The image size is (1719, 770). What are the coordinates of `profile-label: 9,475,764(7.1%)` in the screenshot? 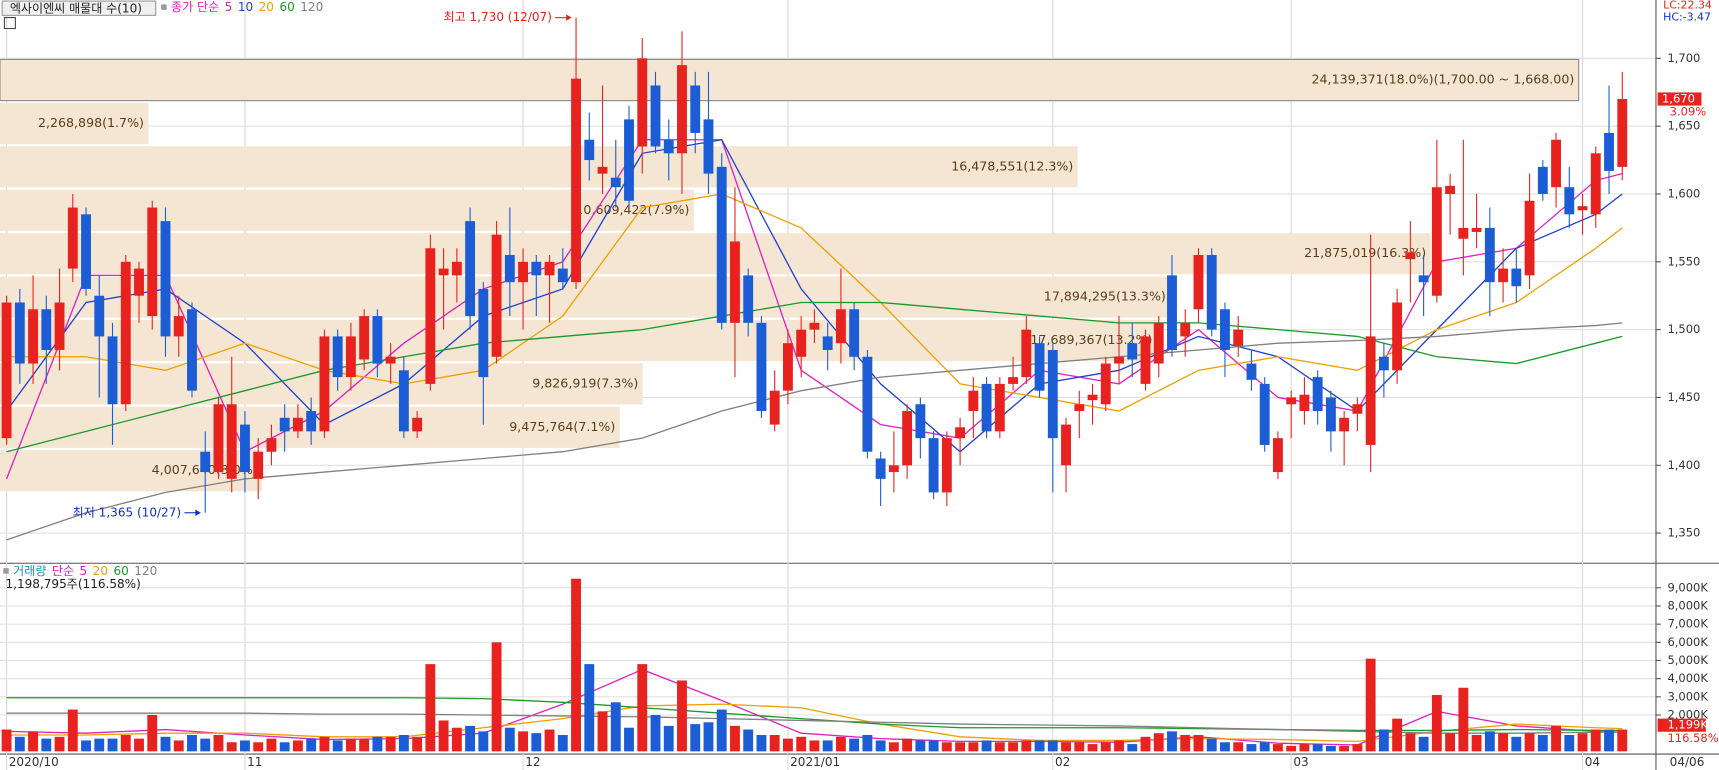 It's located at (562, 426).